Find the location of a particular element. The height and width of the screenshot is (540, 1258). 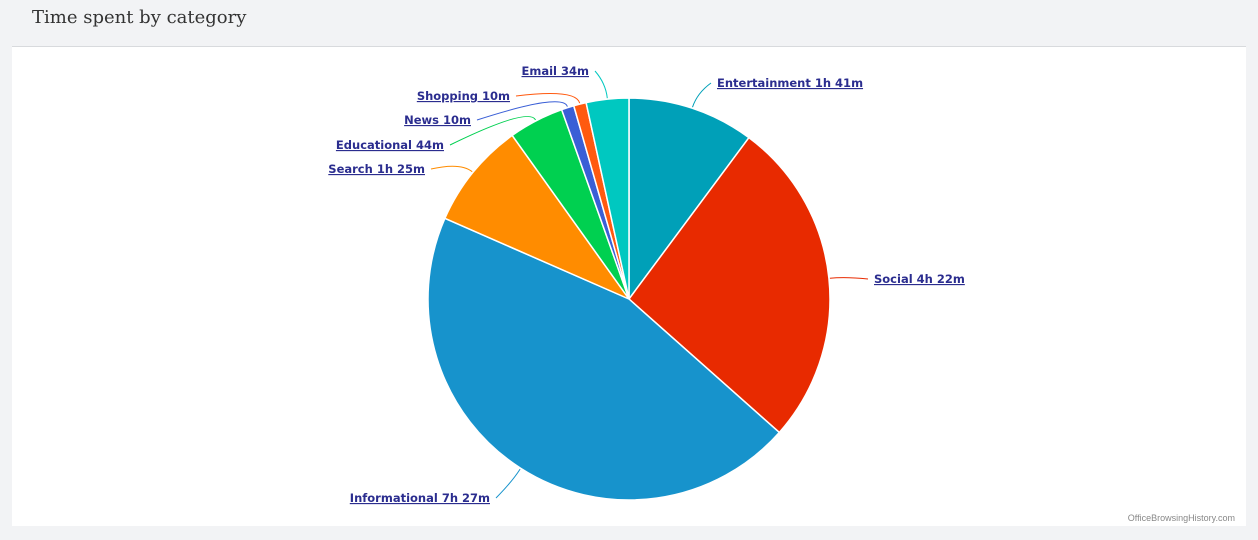

slice-label-social: Social 4h 22m is located at coordinates (919, 279).